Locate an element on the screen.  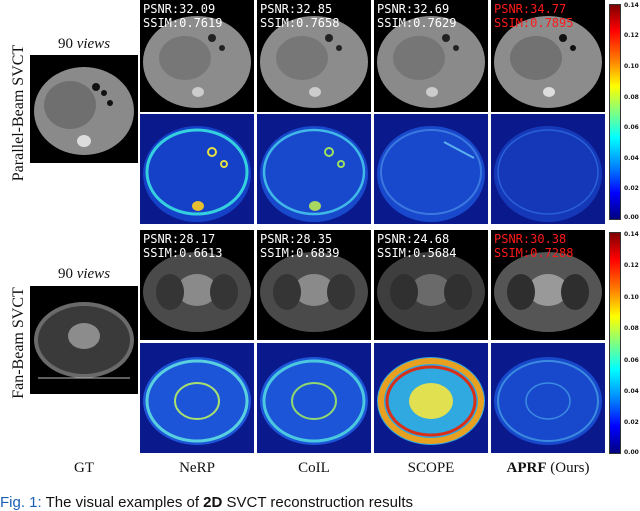
psnr-fan-coil: PSNR:28.35 is located at coordinates (296, 239).